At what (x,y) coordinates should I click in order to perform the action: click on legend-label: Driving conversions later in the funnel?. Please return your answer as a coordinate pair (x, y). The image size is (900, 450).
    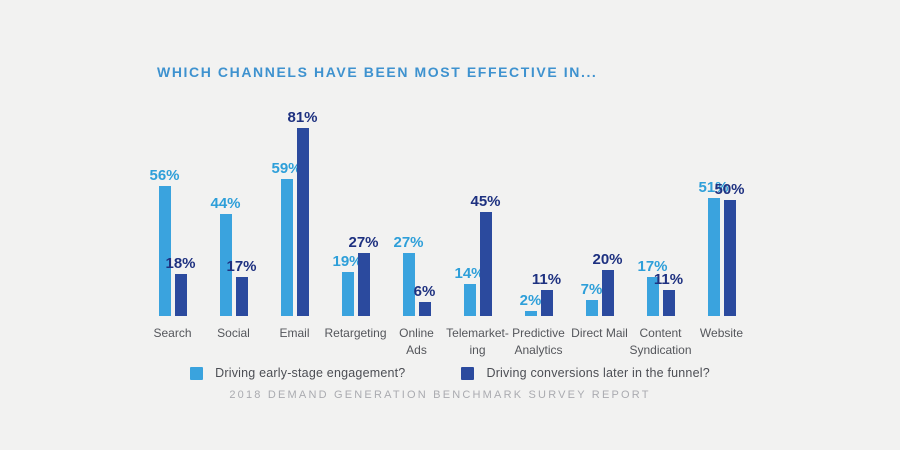
    Looking at the image, I should click on (598, 373).